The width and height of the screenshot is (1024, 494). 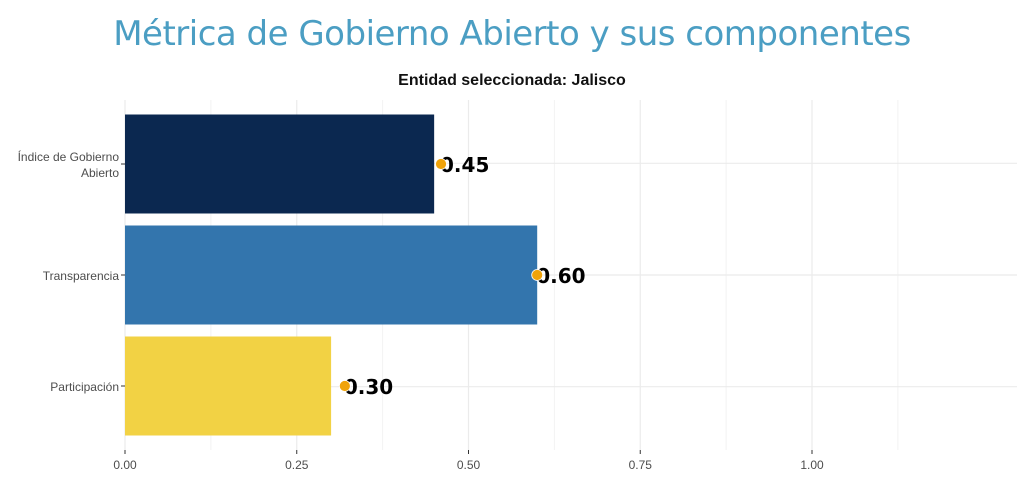 What do you see at coordinates (81, 276) in the screenshot?
I see `y-tick-label: Transparencia` at bounding box center [81, 276].